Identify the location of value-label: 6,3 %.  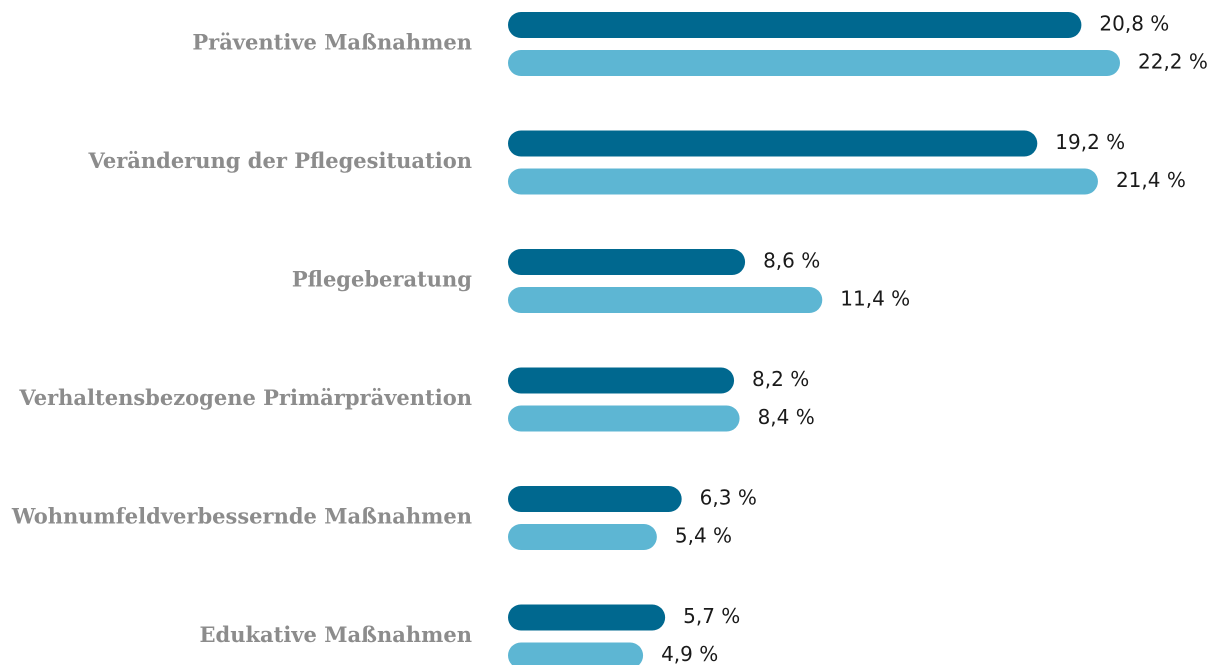
(728, 498).